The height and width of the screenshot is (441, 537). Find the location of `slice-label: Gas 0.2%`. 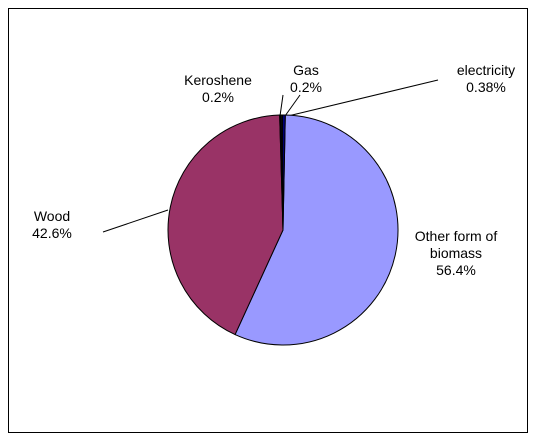

slice-label: Gas 0.2% is located at coordinates (306, 79).